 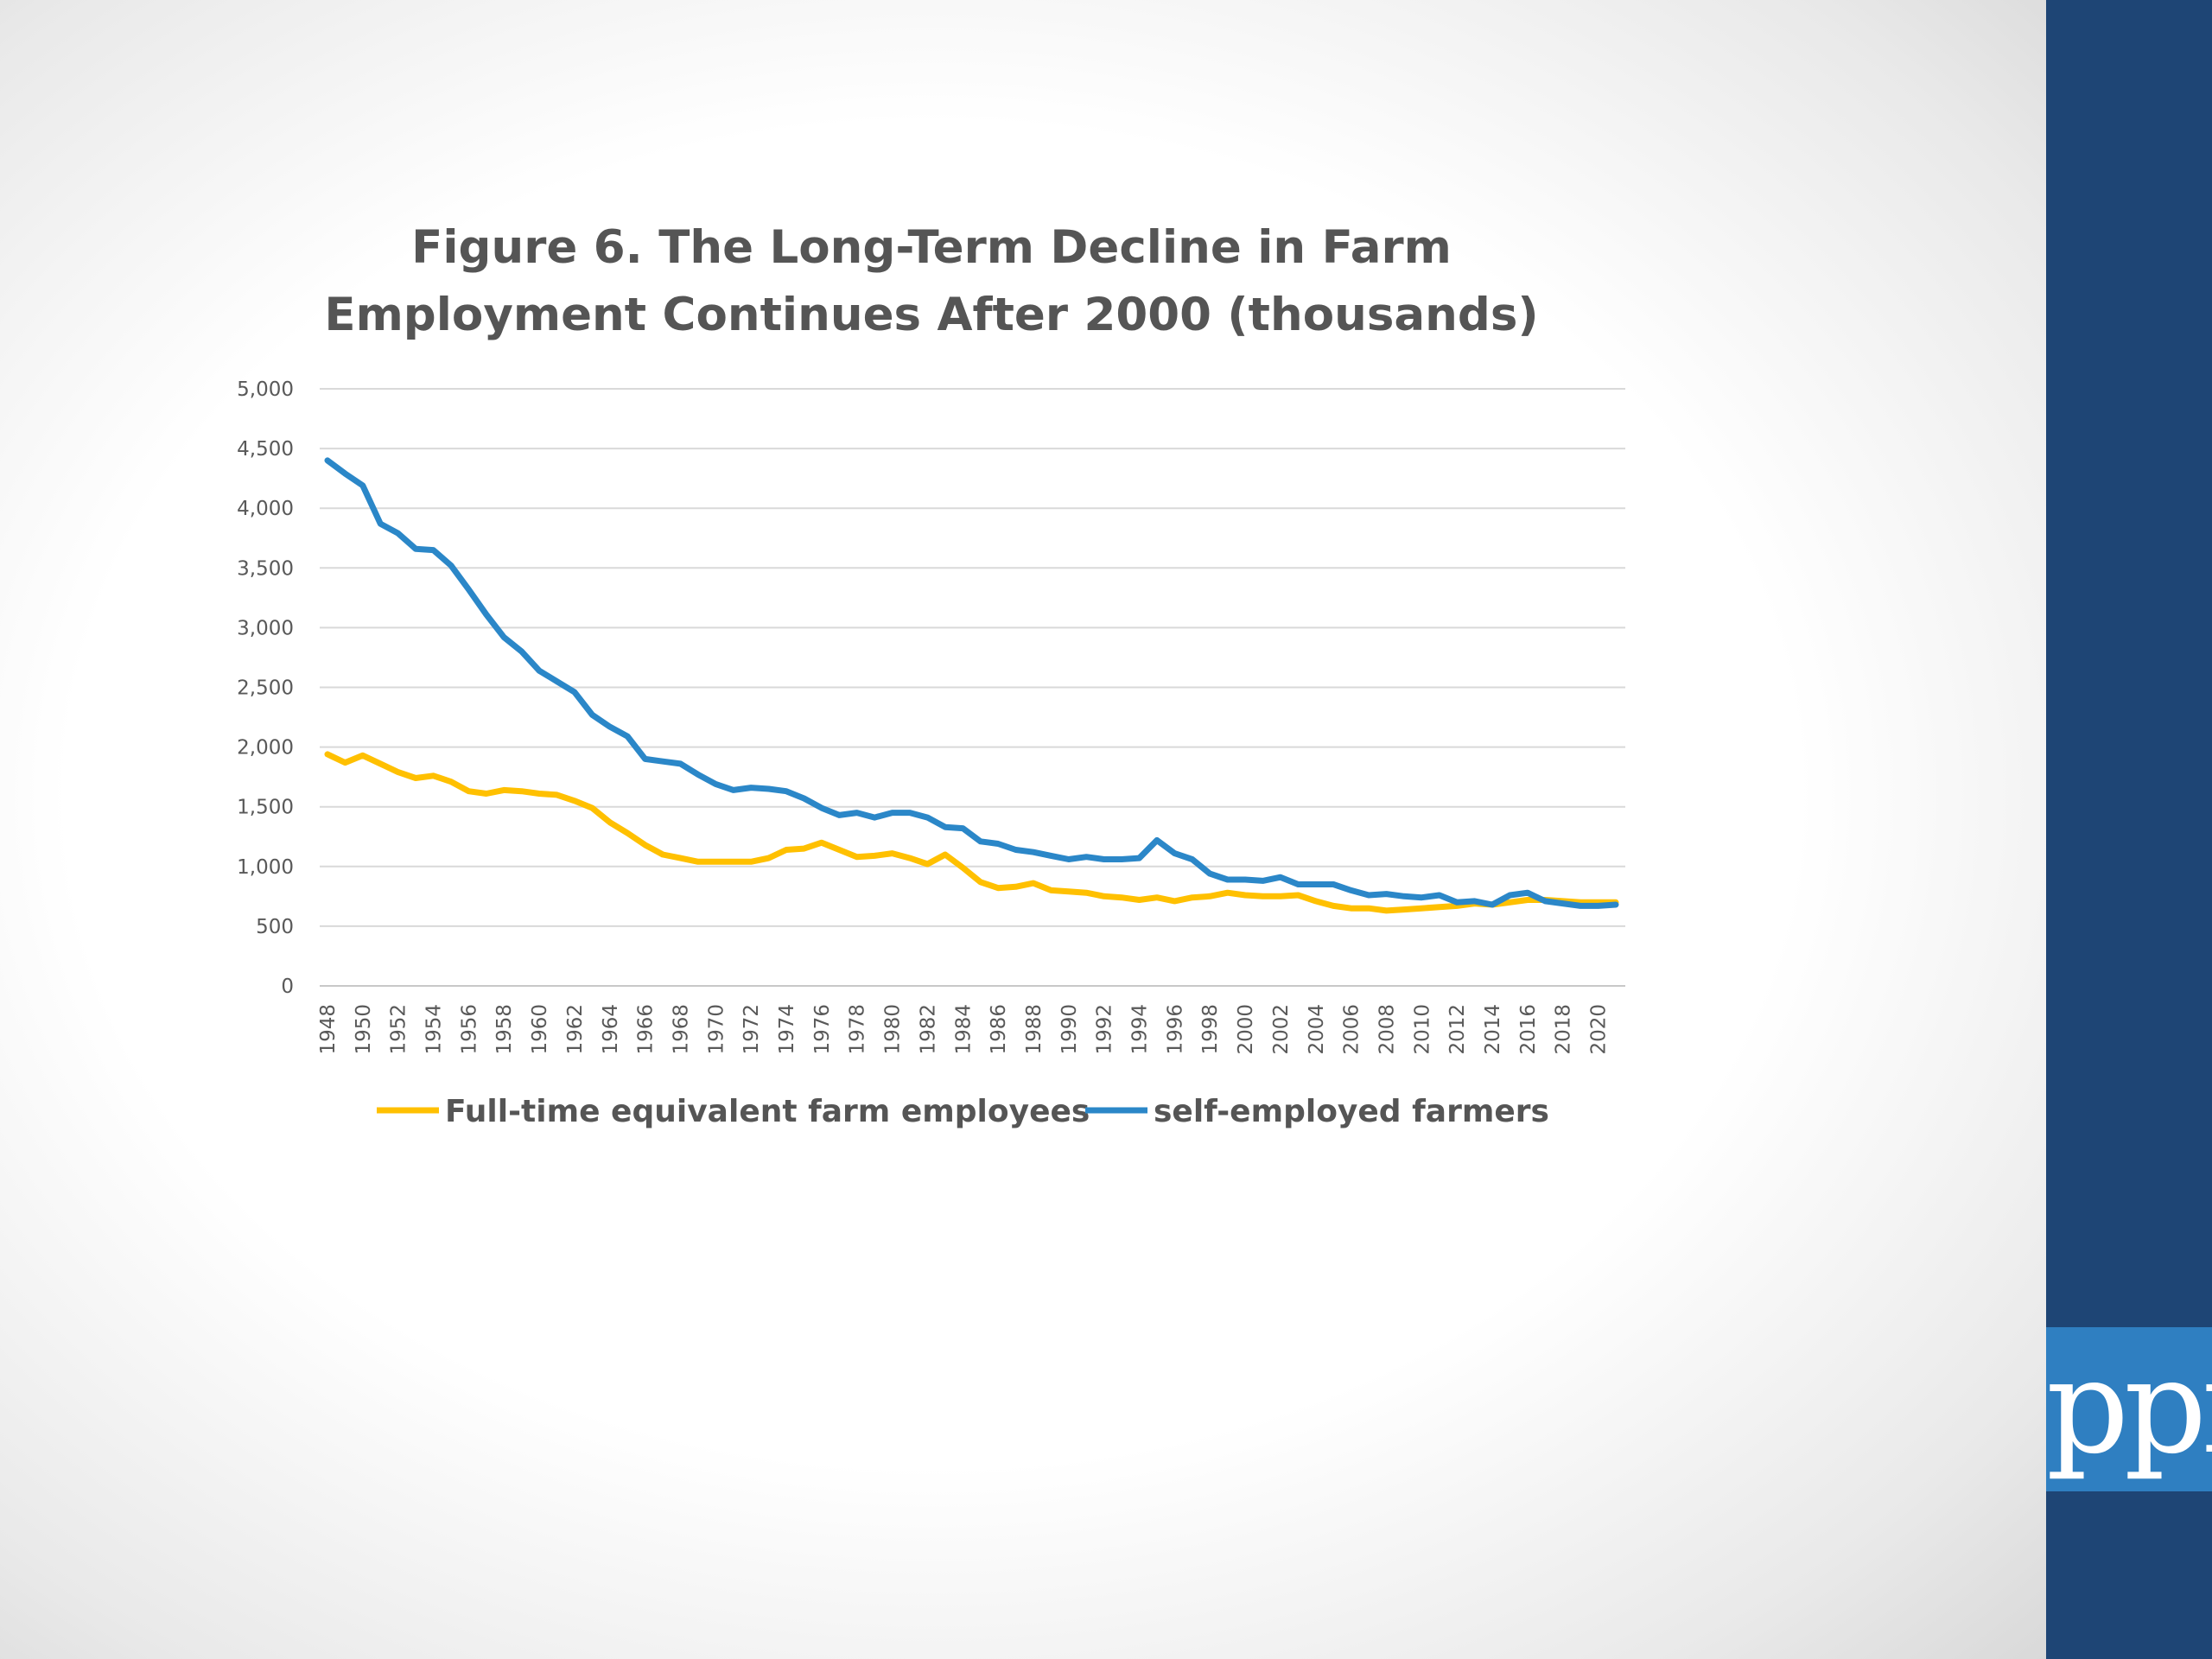 What do you see at coordinates (540, 1029) in the screenshot?
I see `x-tick-label: 1960` at bounding box center [540, 1029].